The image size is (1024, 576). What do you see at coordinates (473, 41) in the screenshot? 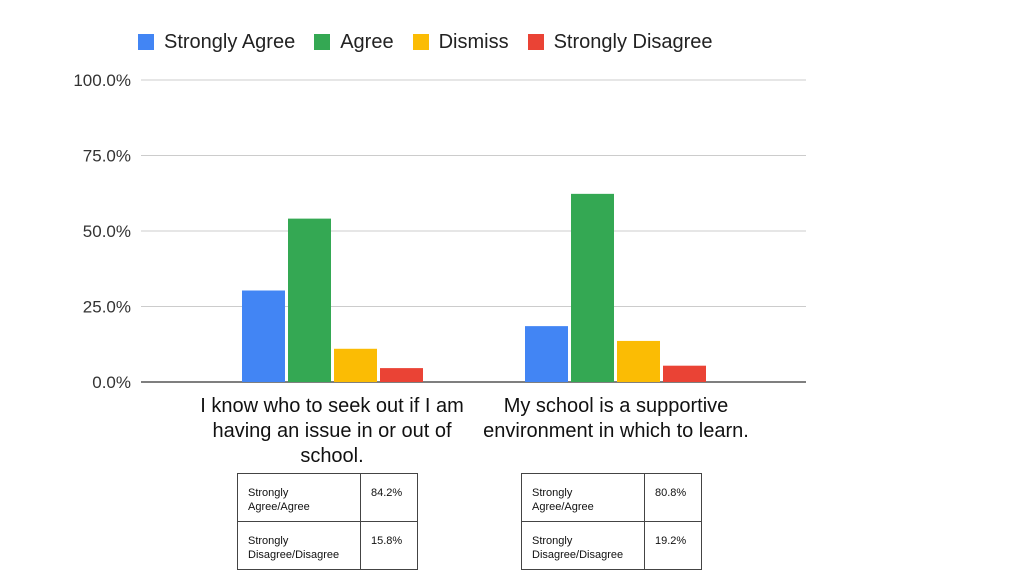
I see `legend-label-dismiss: Dismiss` at bounding box center [473, 41].